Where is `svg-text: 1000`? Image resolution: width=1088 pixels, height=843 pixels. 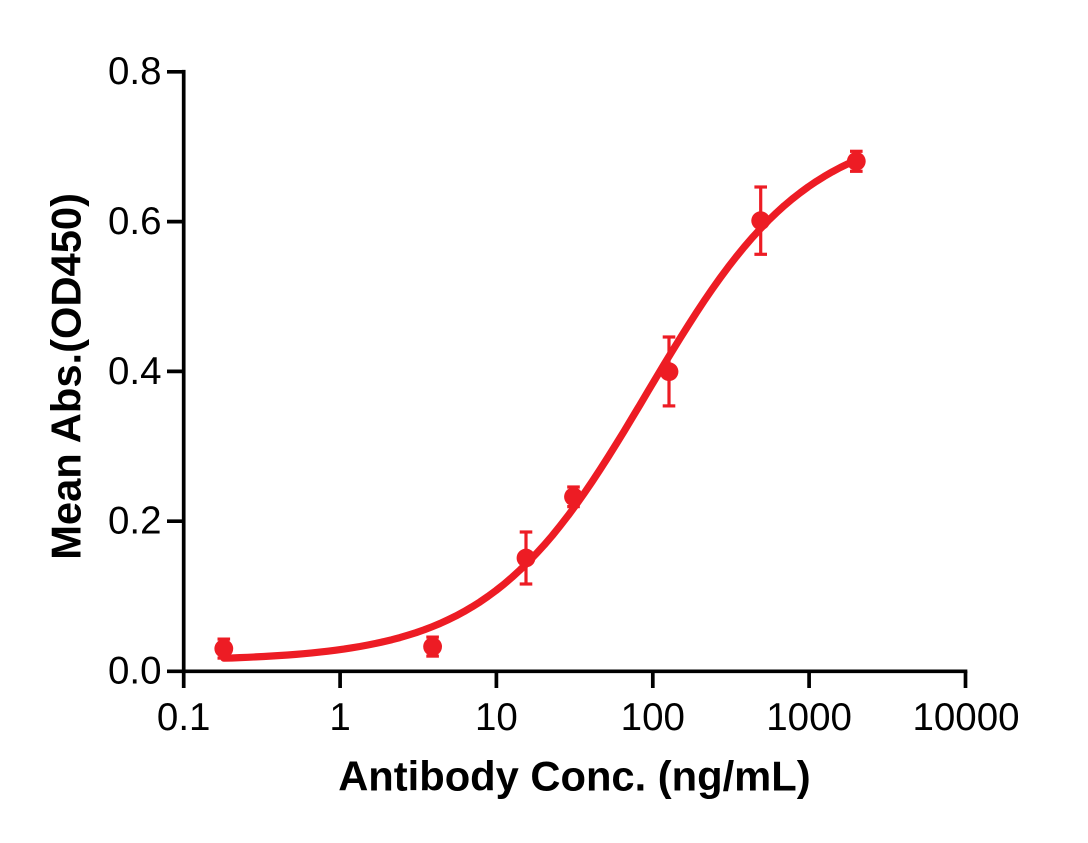 svg-text: 1000 is located at coordinates (809, 717).